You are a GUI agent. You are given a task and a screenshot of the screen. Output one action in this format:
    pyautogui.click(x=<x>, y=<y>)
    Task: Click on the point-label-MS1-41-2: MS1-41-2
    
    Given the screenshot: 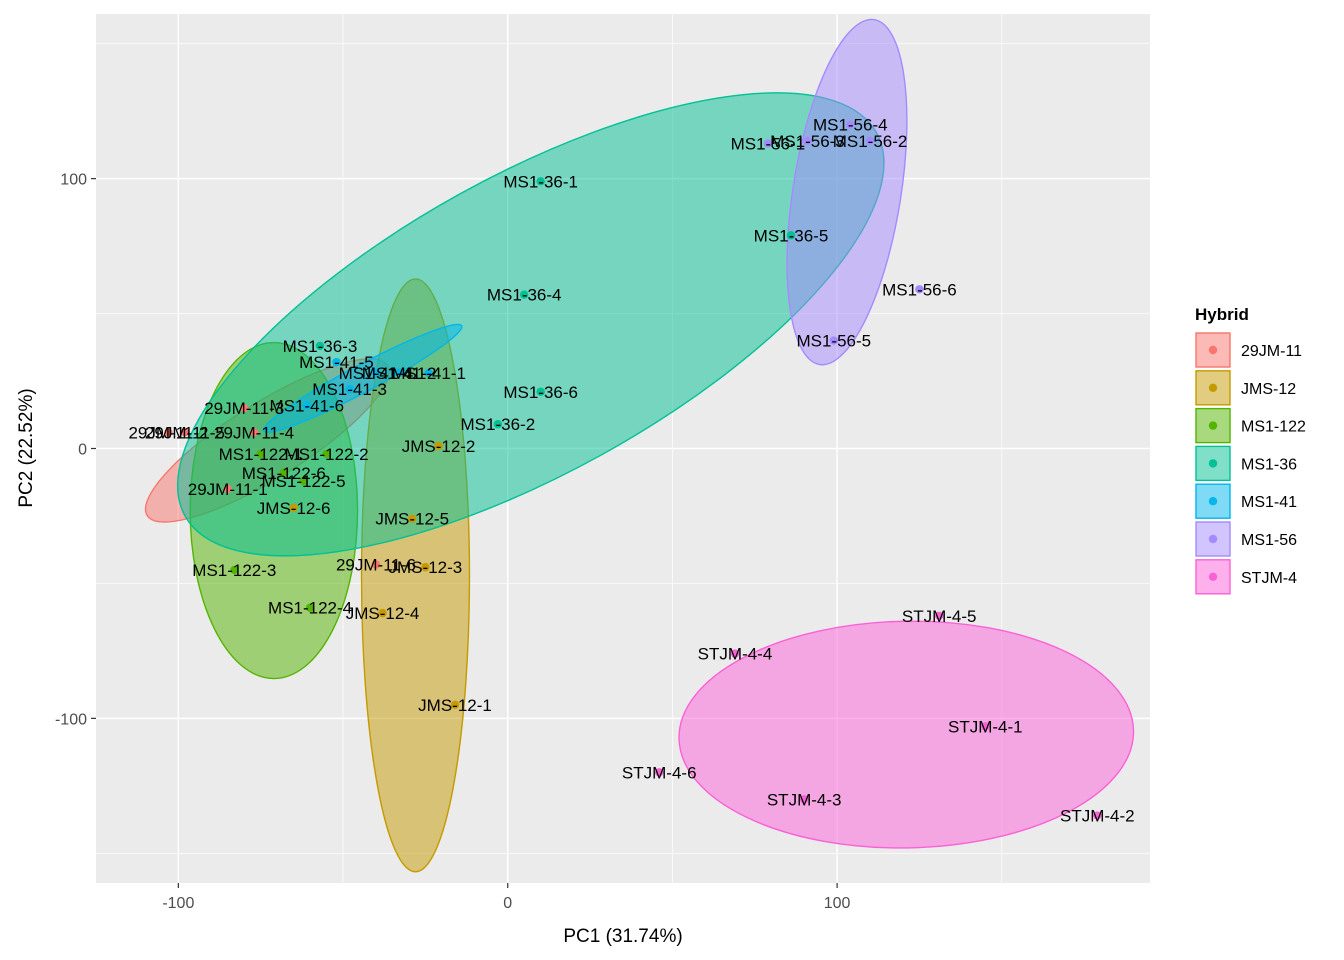 What is the action you would take?
    pyautogui.click(x=399, y=373)
    